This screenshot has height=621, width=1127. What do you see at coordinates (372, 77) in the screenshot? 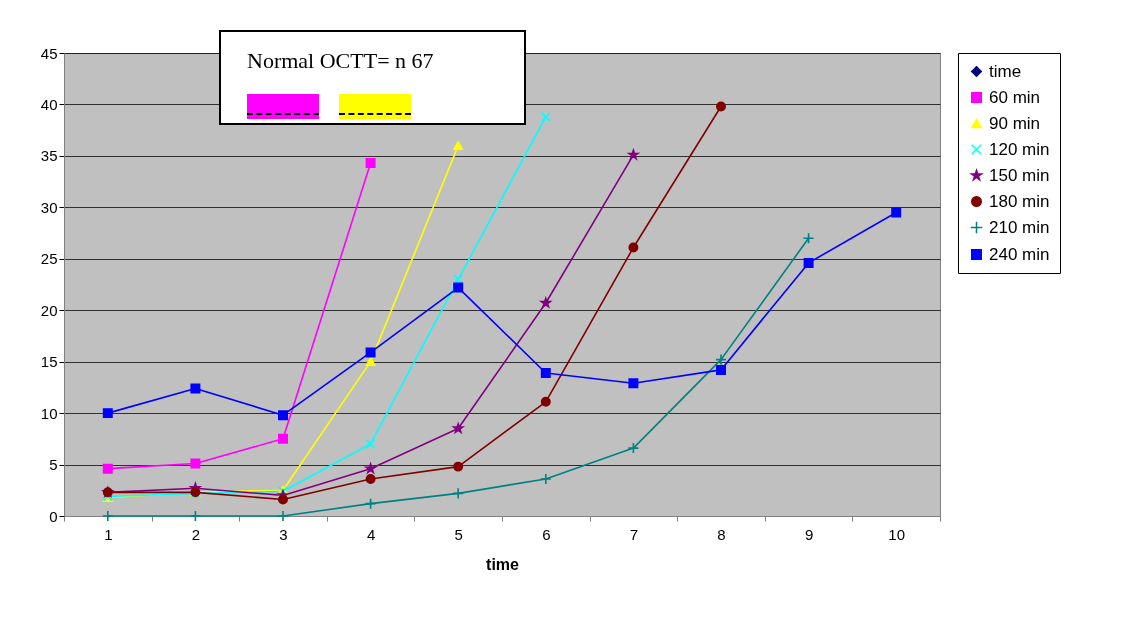
I see `note-box: Normal OCTT= n 67` at bounding box center [372, 77].